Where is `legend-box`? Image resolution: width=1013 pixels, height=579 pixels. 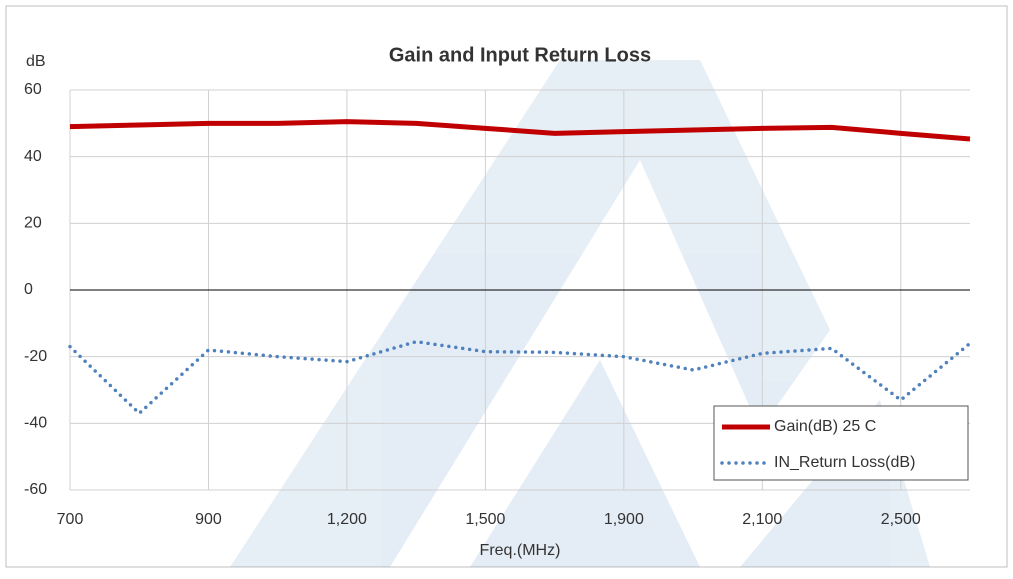
legend-box is located at coordinates (841, 443).